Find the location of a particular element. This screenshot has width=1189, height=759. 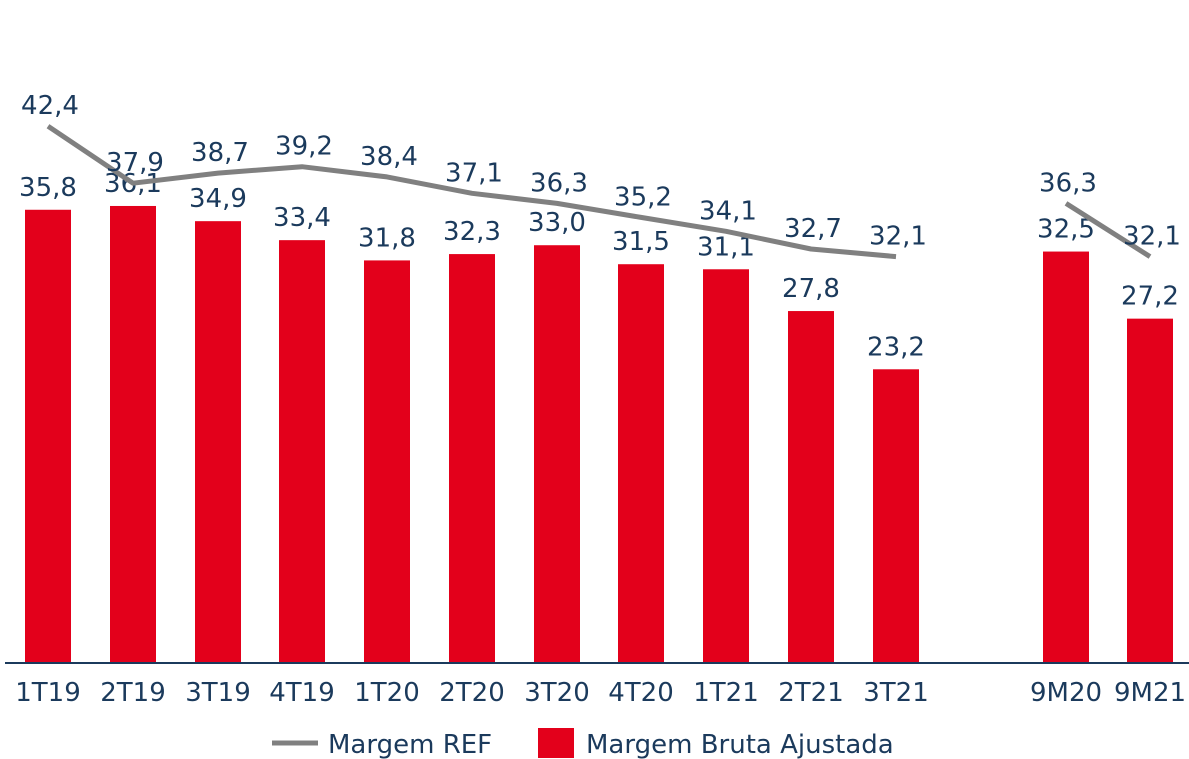

bar-value-label-2t20: 32,3 is located at coordinates (472, 232).